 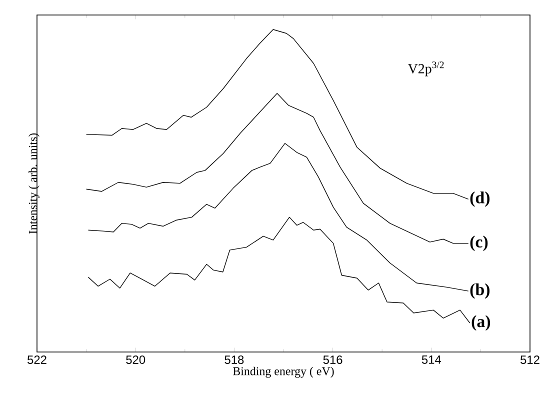 What do you see at coordinates (426, 69) in the screenshot?
I see `annotation: V2p$^{3/2}$` at bounding box center [426, 69].